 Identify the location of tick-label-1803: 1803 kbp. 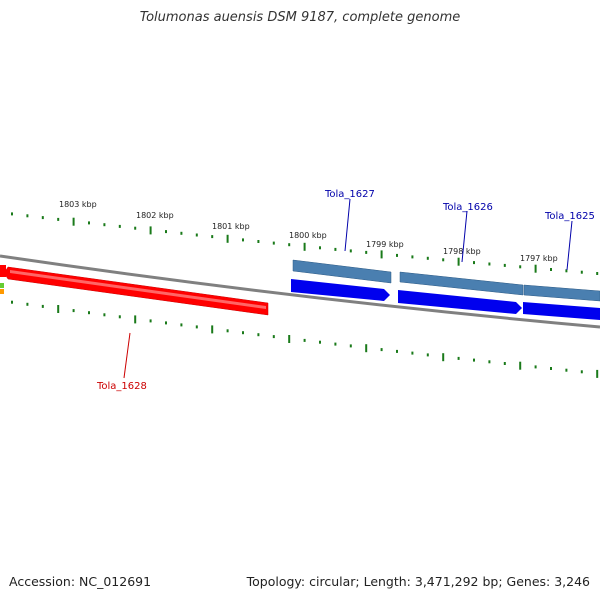
(78, 204).